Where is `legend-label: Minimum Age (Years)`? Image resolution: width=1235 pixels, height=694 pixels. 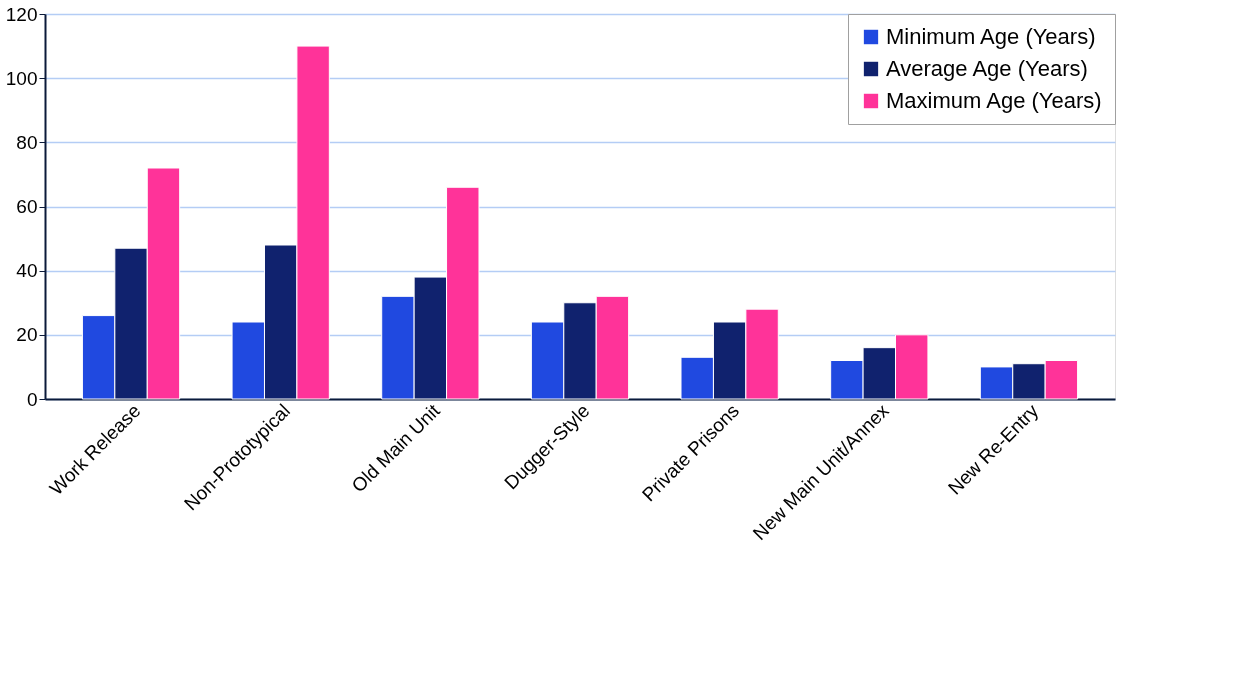
legend-label: Minimum Age (Years) is located at coordinates (991, 36).